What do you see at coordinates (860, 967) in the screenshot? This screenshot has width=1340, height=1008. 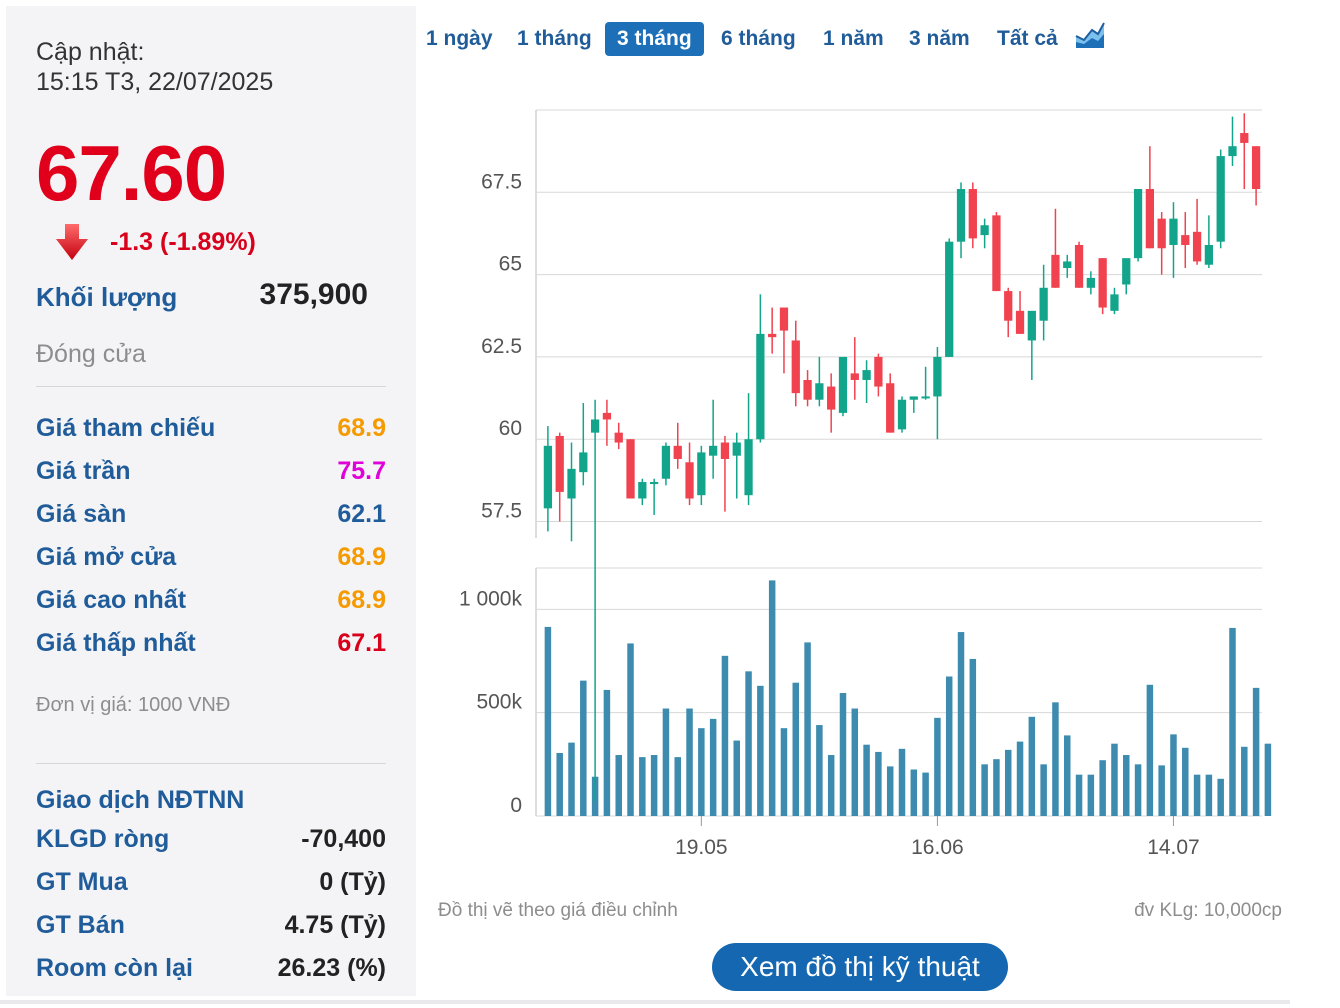 I see `technical-chart-button: Xem đồ thị kỹ thuật` at bounding box center [860, 967].